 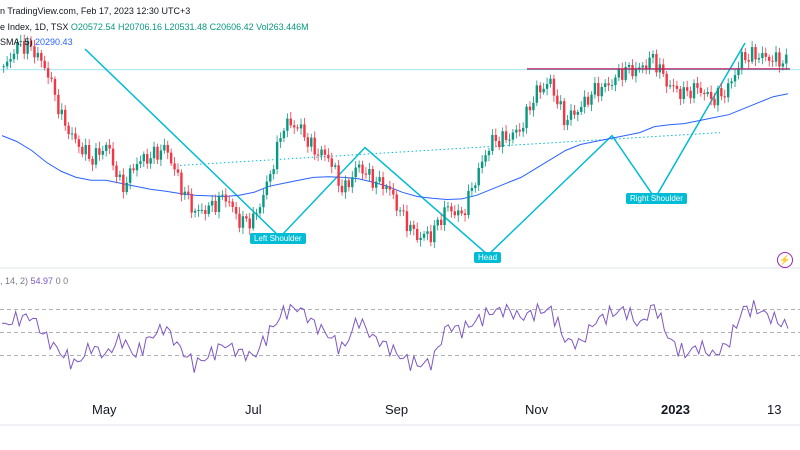 I want to click on x-label-13: 13, so click(x=774, y=409).